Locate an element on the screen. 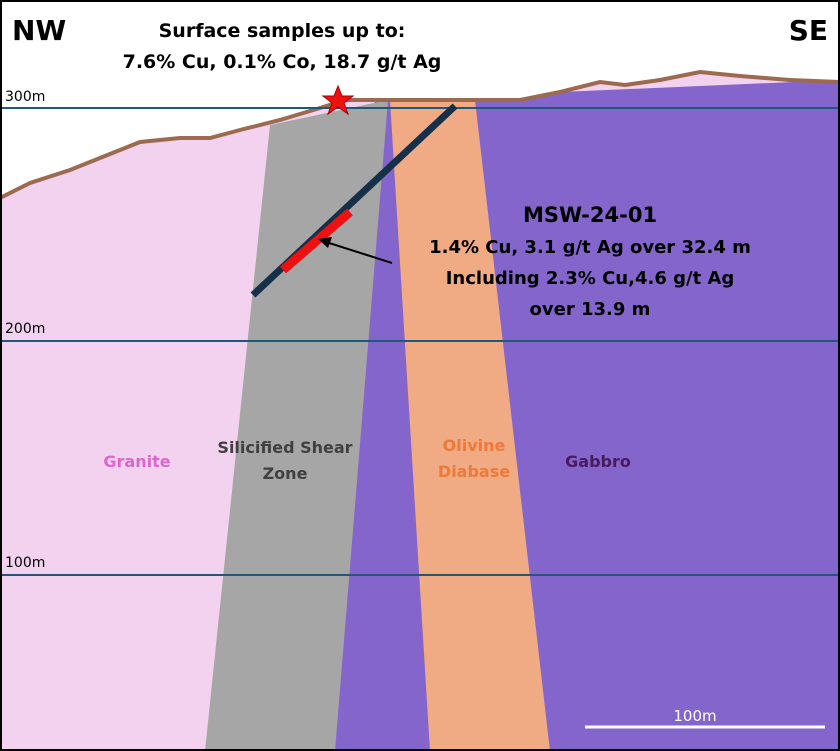  nw-label: NW is located at coordinates (39, 30).